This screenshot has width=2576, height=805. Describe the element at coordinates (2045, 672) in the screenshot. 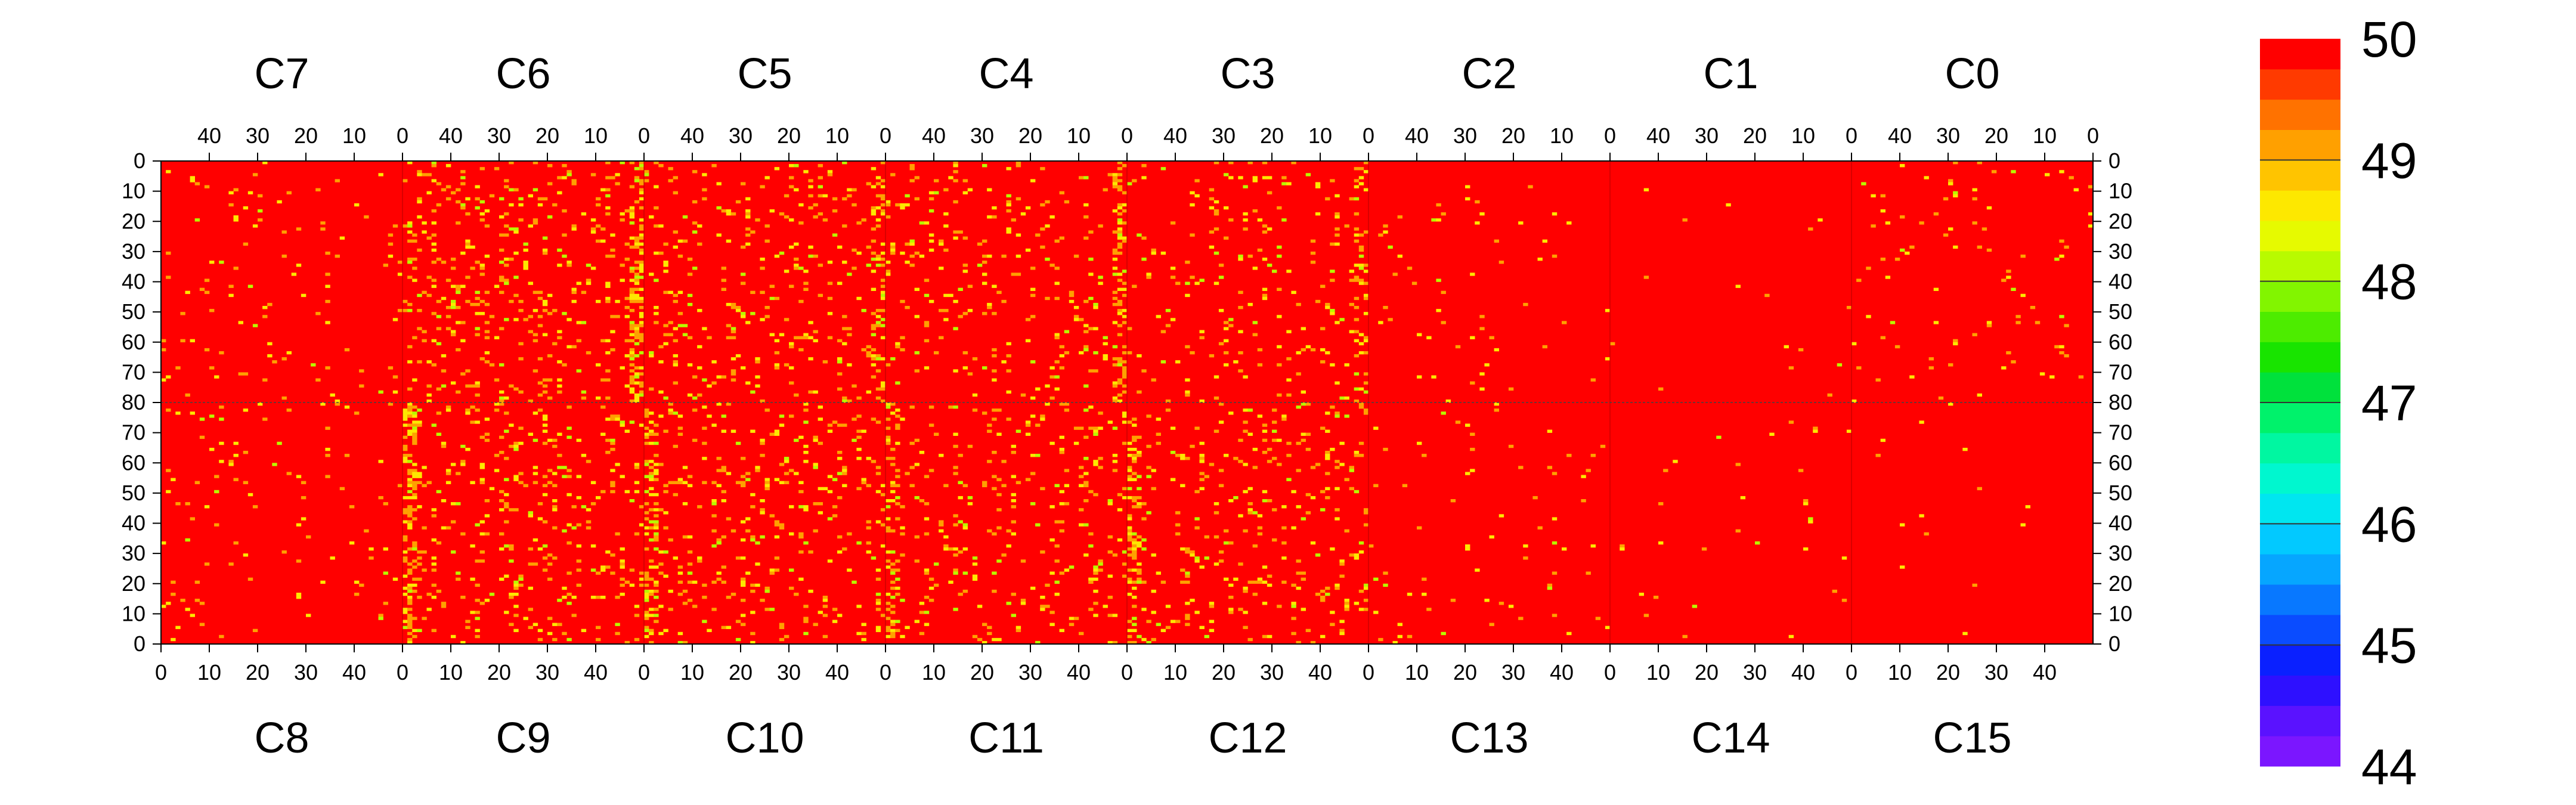

I see `bottom-x-tick-label: 40` at that location.